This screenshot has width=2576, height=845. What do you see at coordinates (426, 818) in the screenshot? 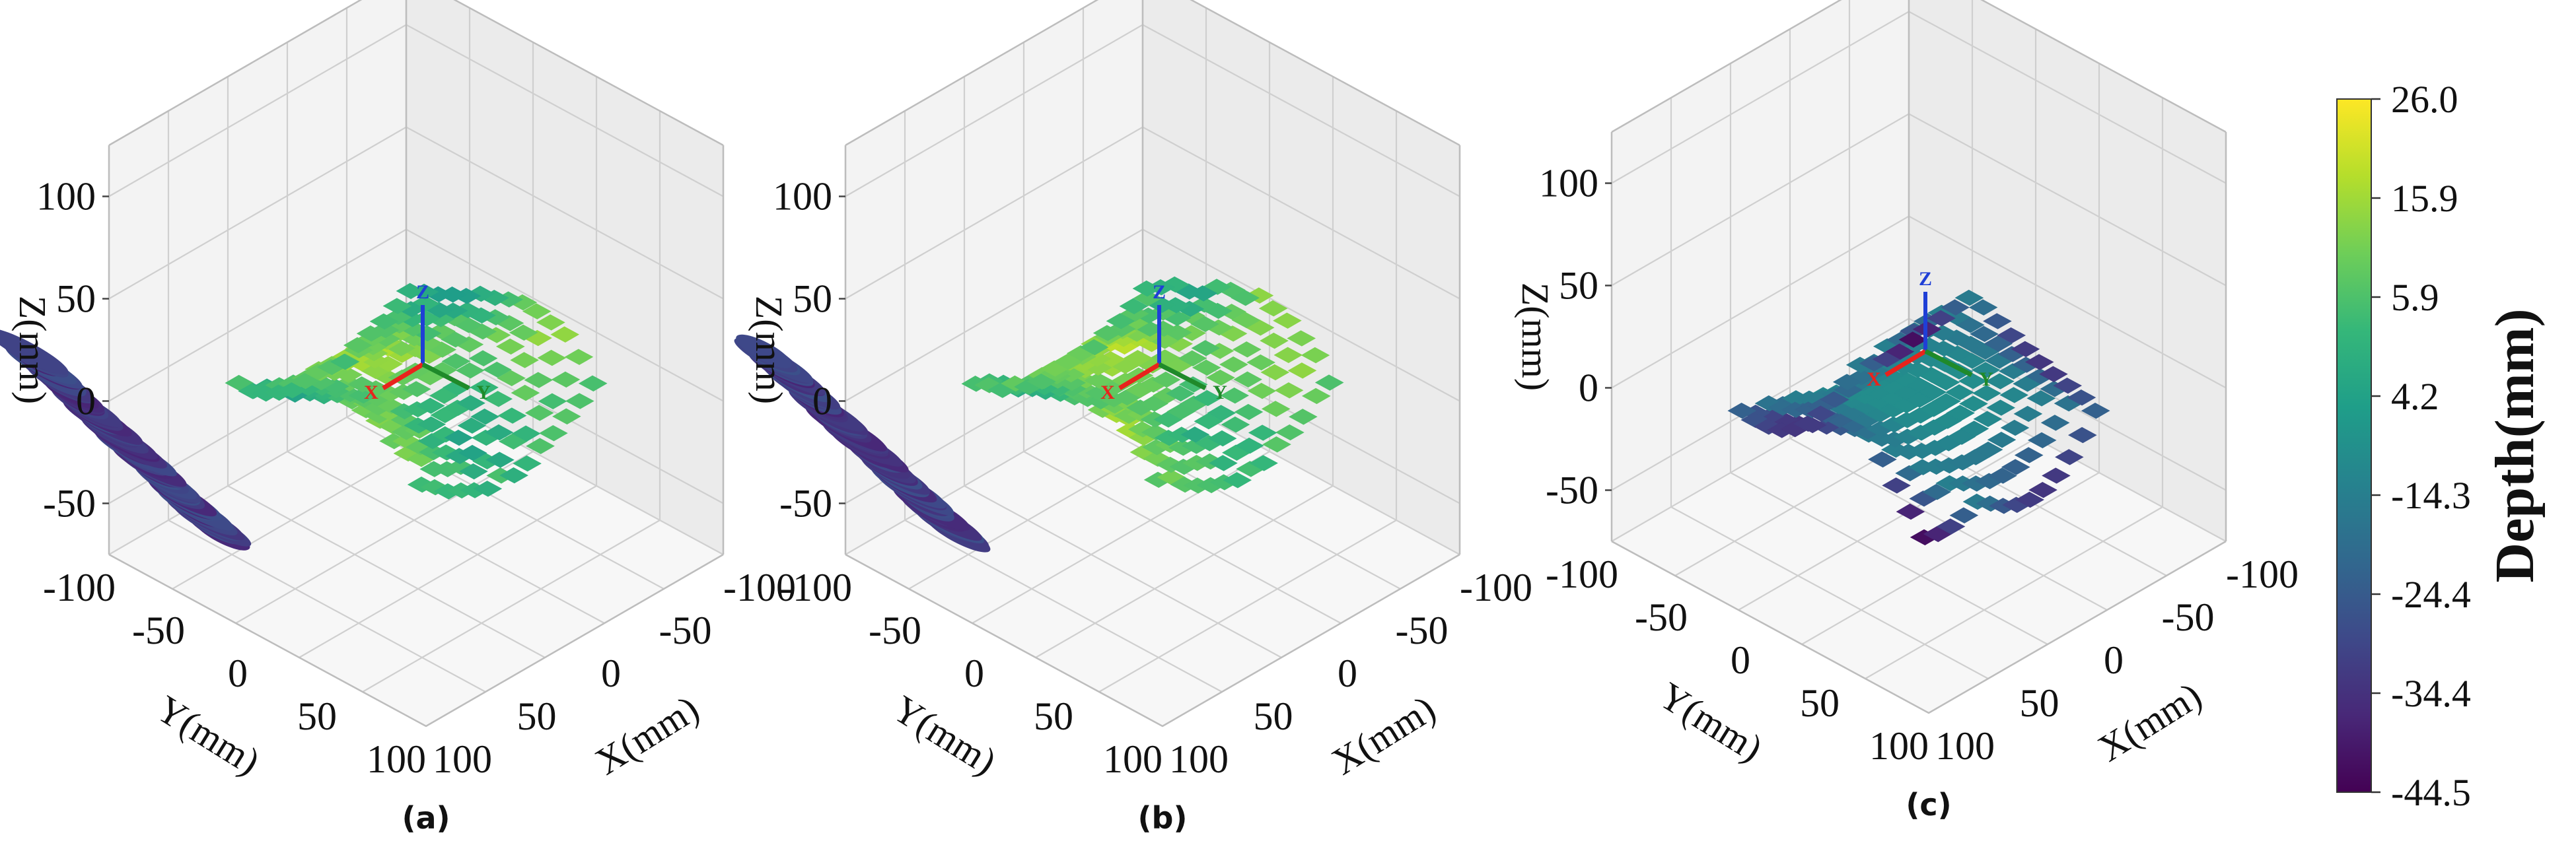
I see `panel-label: (a)` at bounding box center [426, 818].